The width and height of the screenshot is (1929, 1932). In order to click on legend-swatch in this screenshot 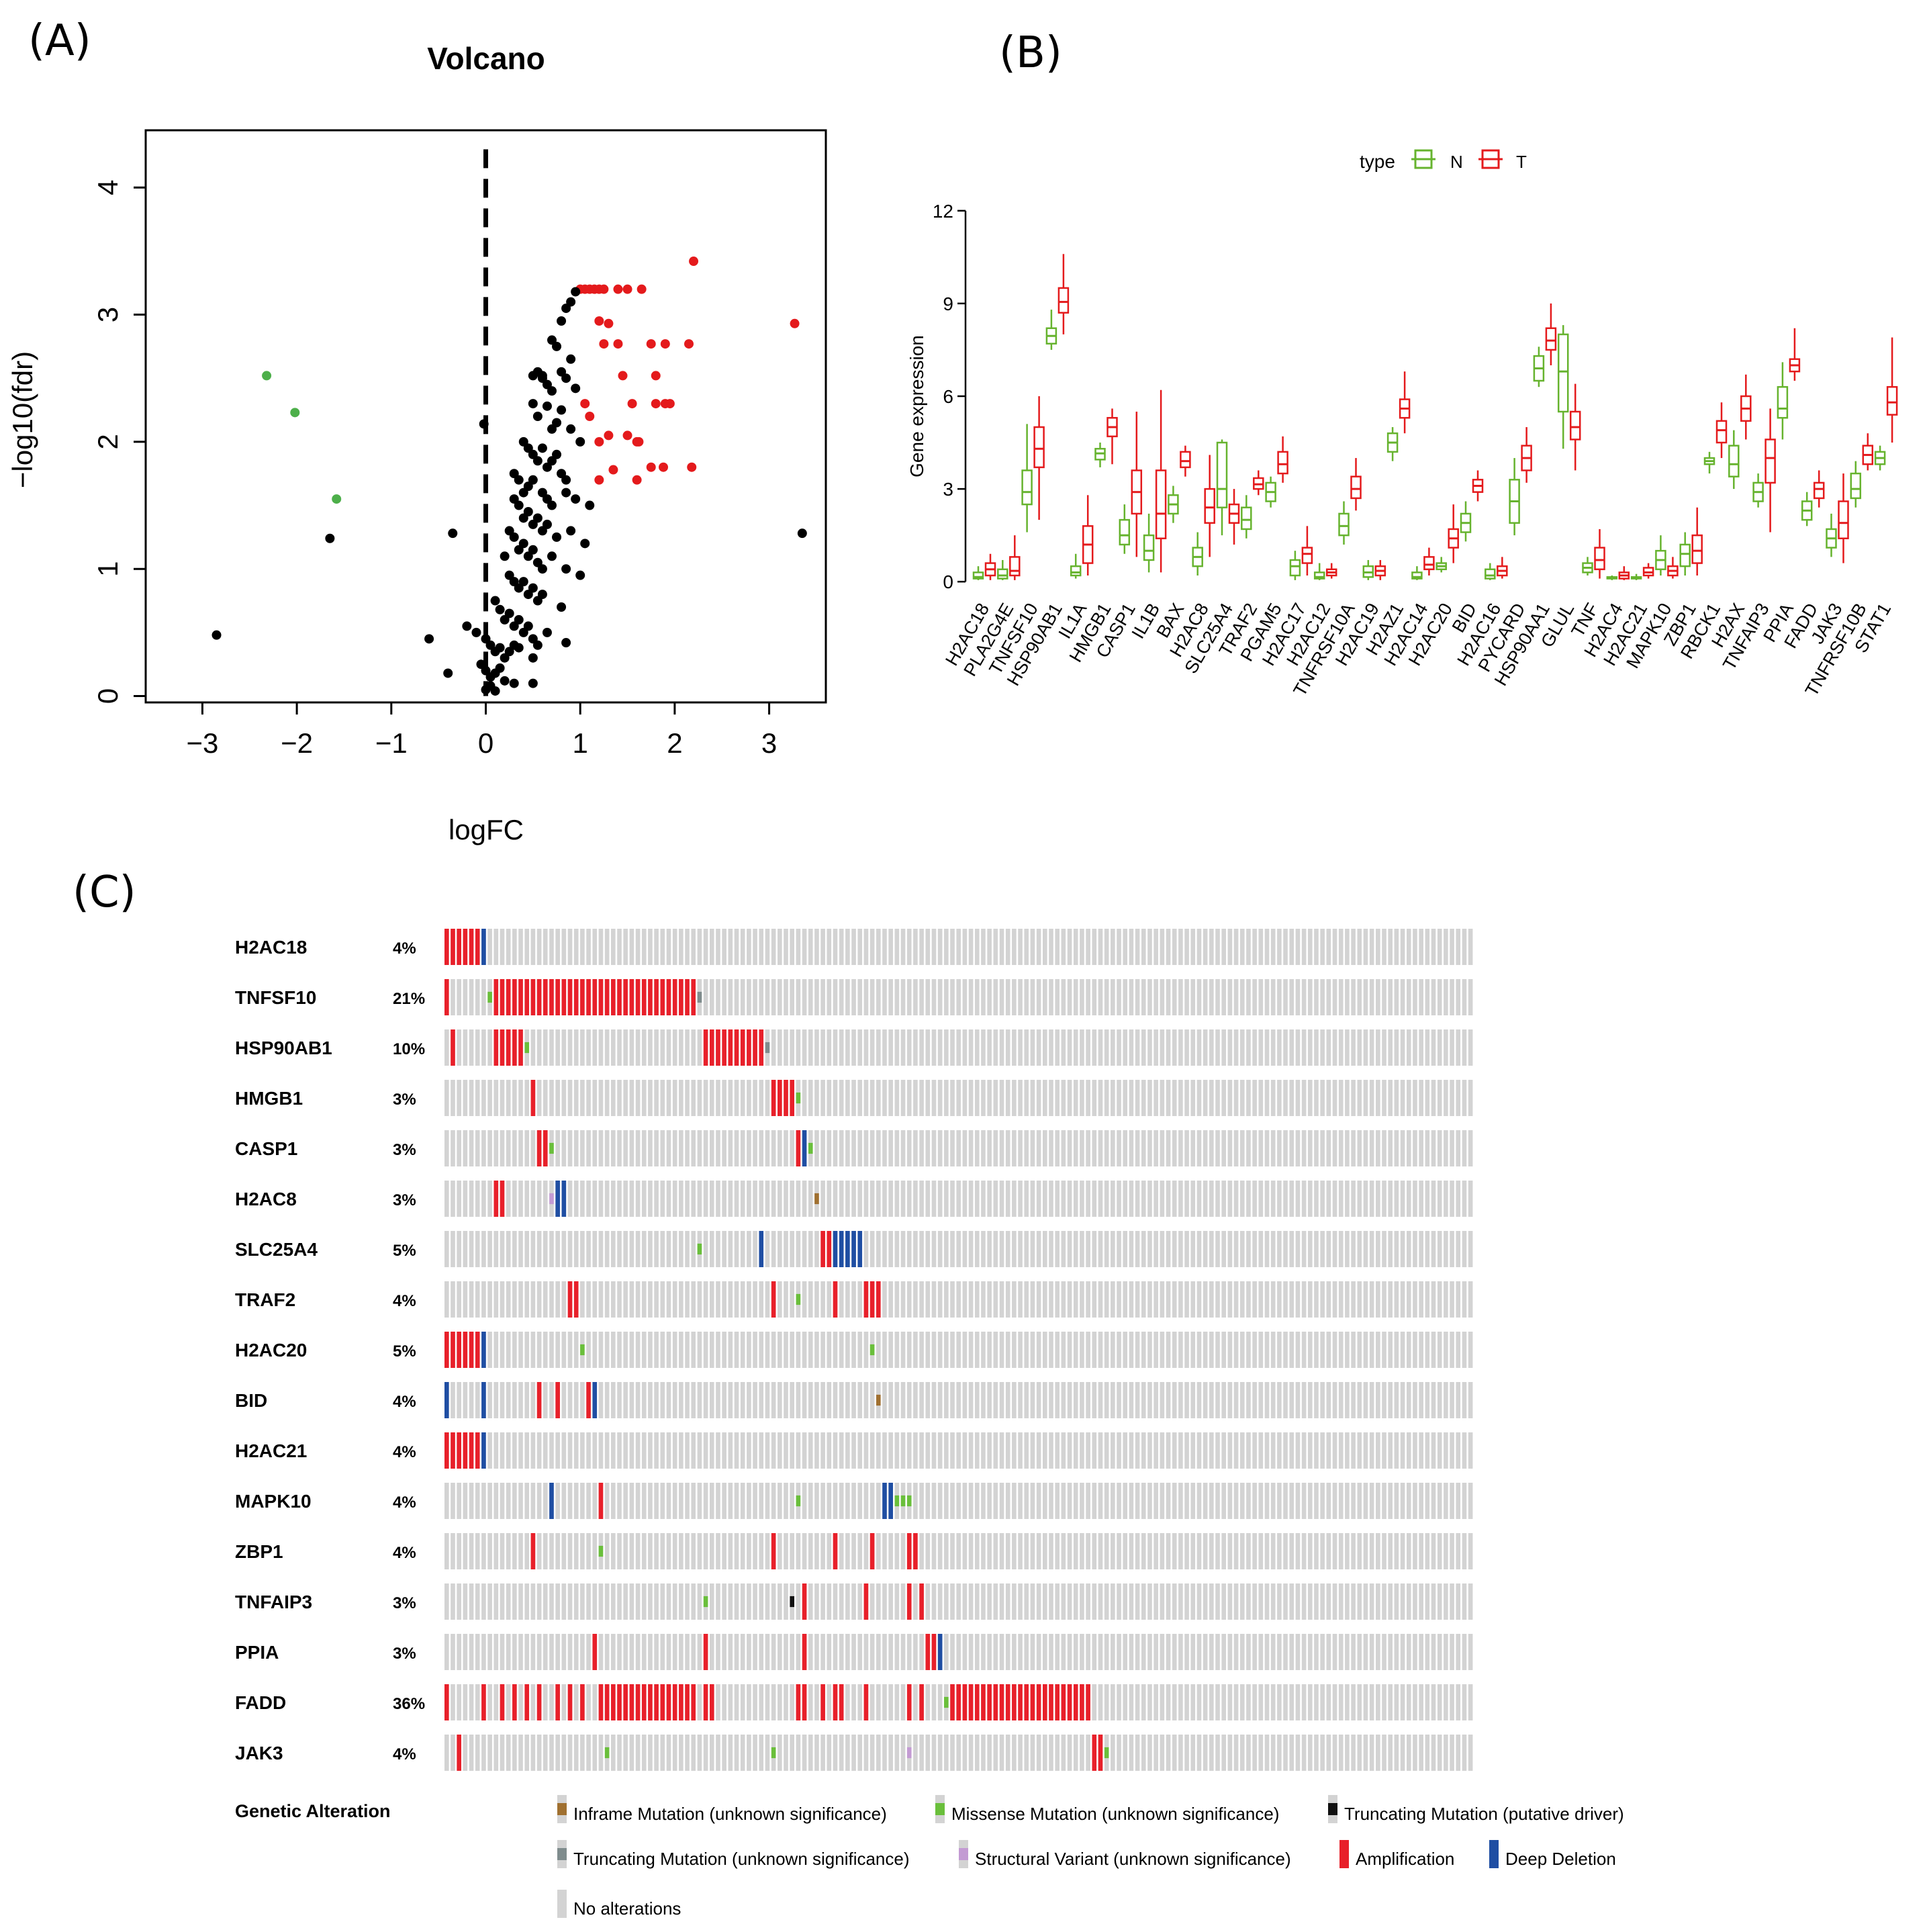, I will do `click(562, 1809)`.